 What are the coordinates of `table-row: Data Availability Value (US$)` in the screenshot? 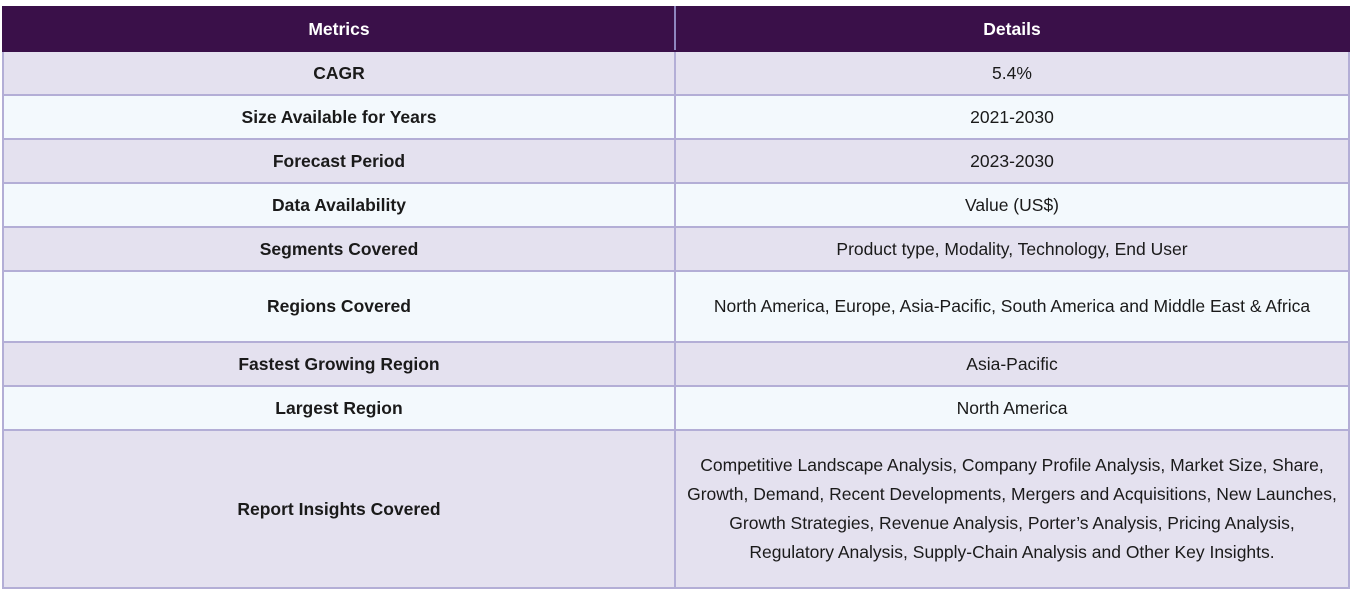 It's located at (676, 205).